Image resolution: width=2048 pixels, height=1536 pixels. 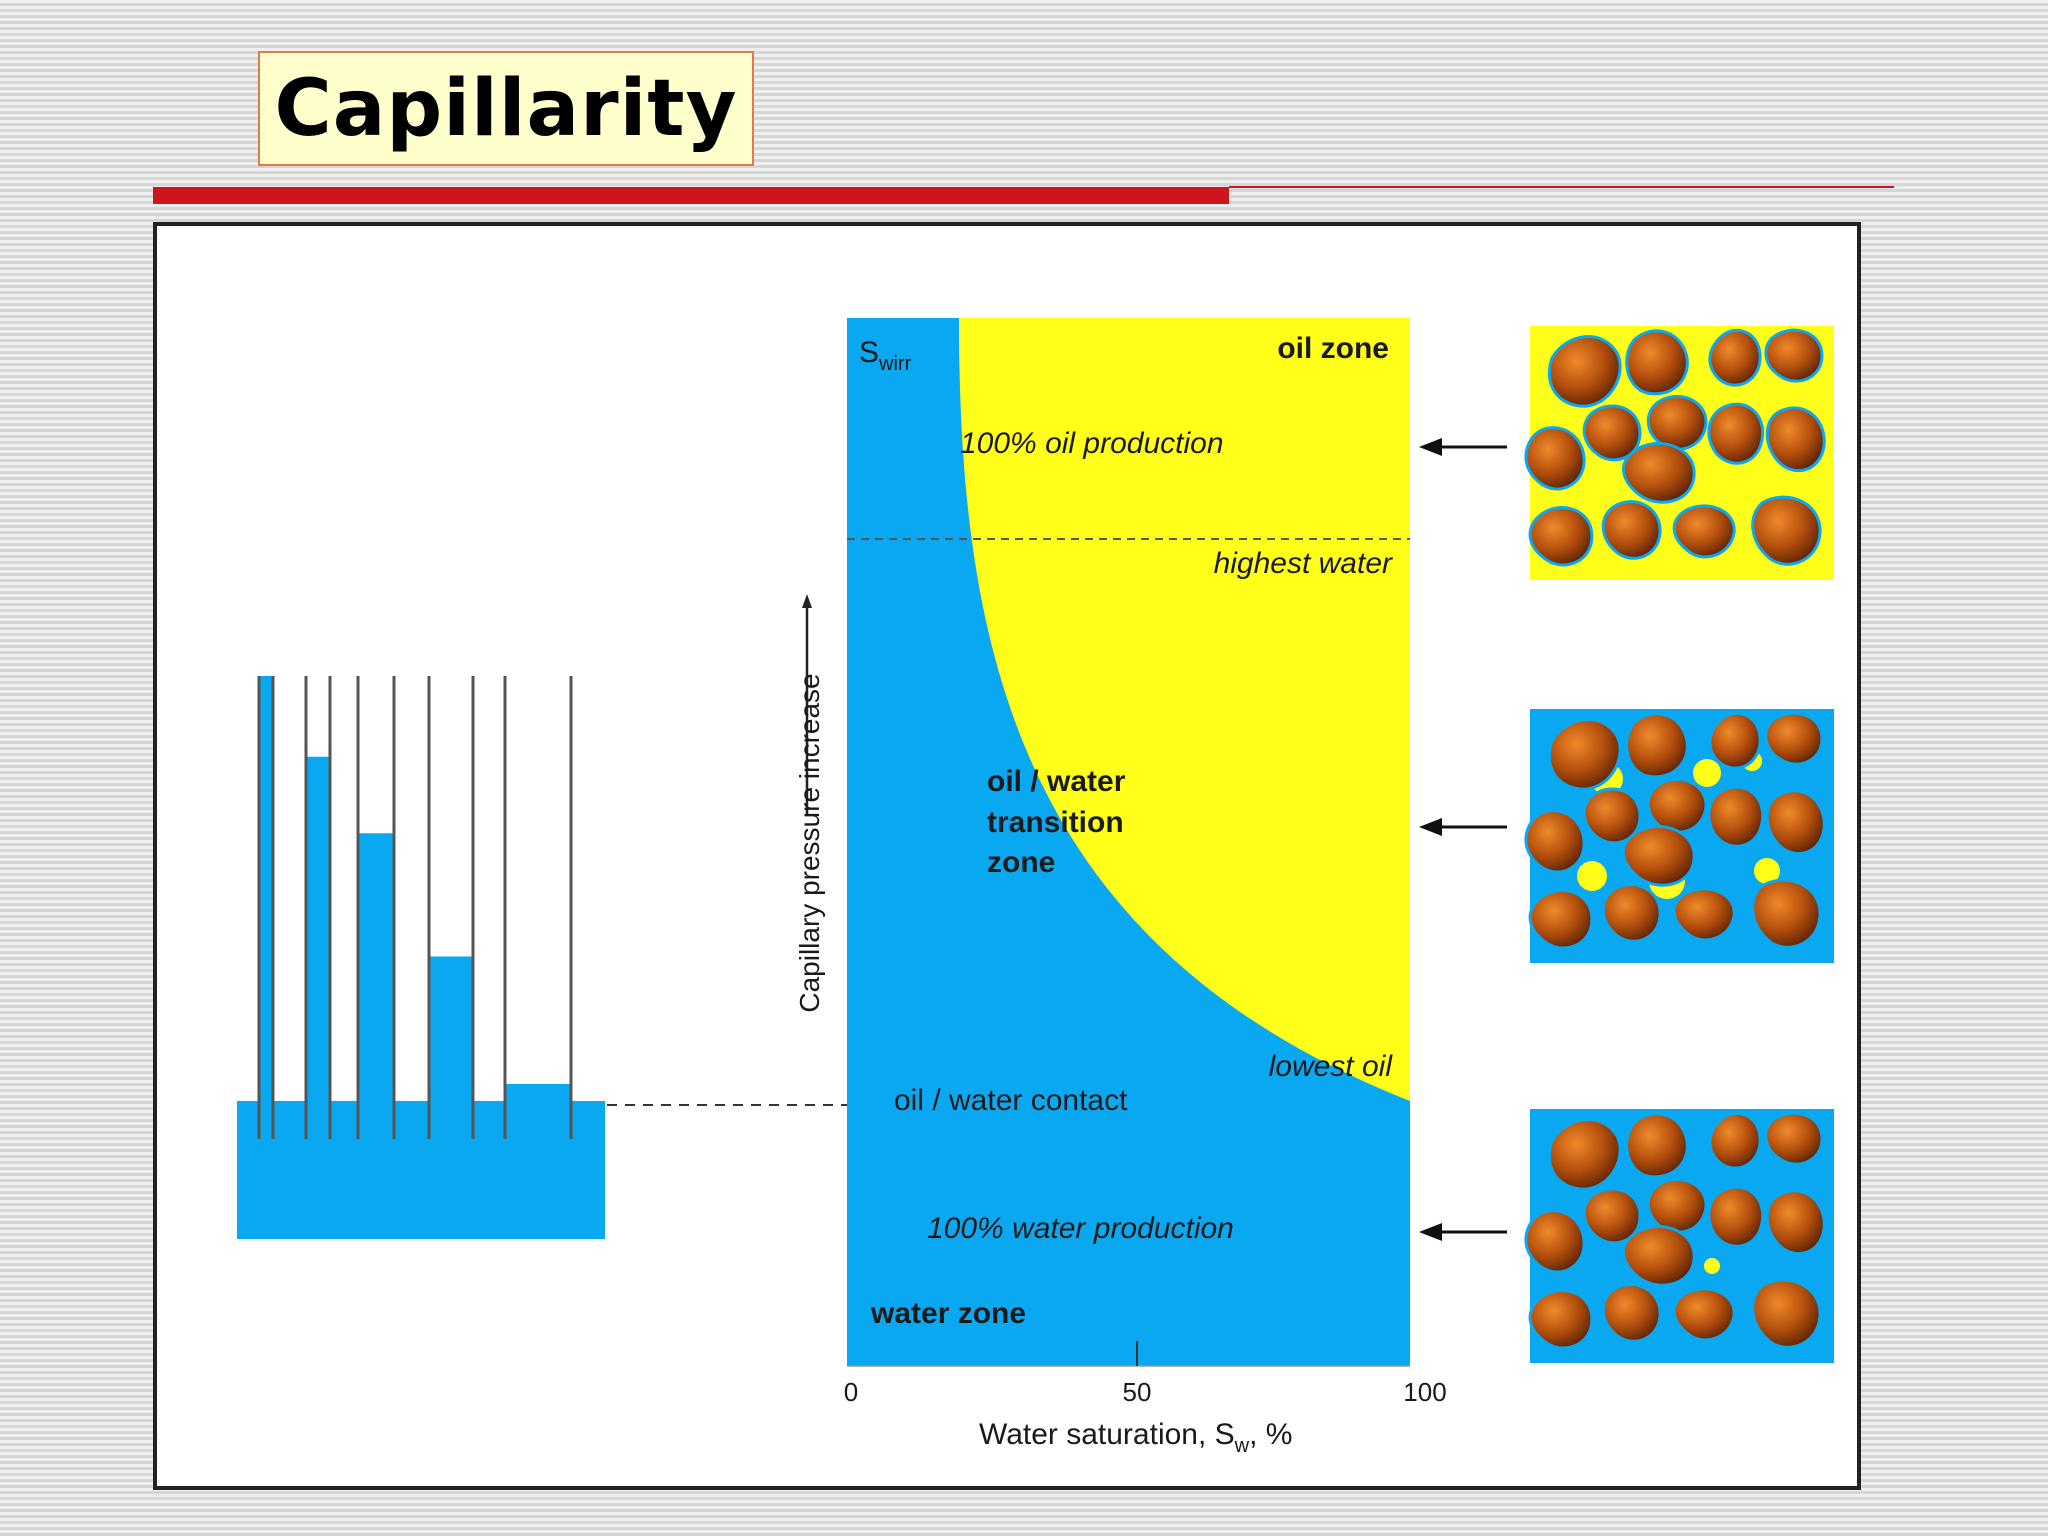 I want to click on transition-label-2: transition, so click(x=1055, y=822).